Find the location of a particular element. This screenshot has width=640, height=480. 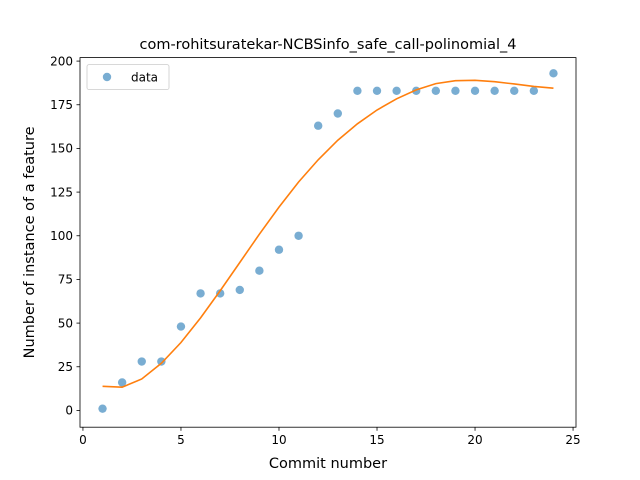

y-tick-label: 25 is located at coordinates (65, 367).